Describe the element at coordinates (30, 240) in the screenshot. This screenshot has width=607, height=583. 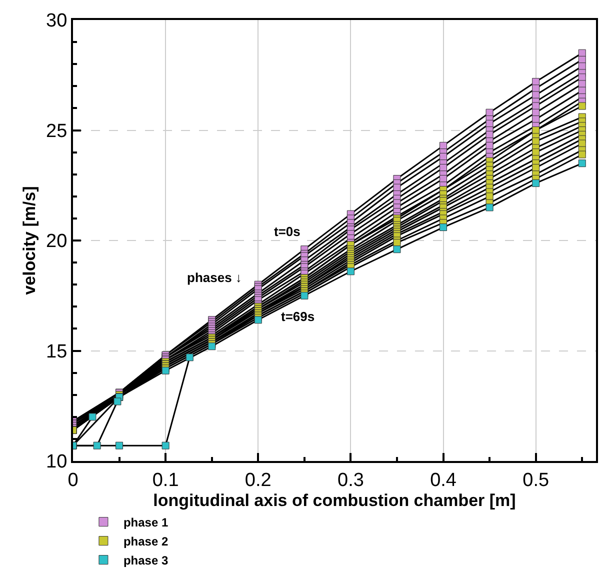
I see `y-axis-title: velocity [m/s]` at that location.